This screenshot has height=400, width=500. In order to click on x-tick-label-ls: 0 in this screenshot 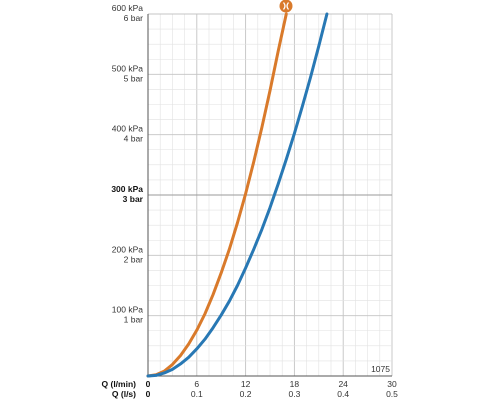, I will do `click(148, 394)`.